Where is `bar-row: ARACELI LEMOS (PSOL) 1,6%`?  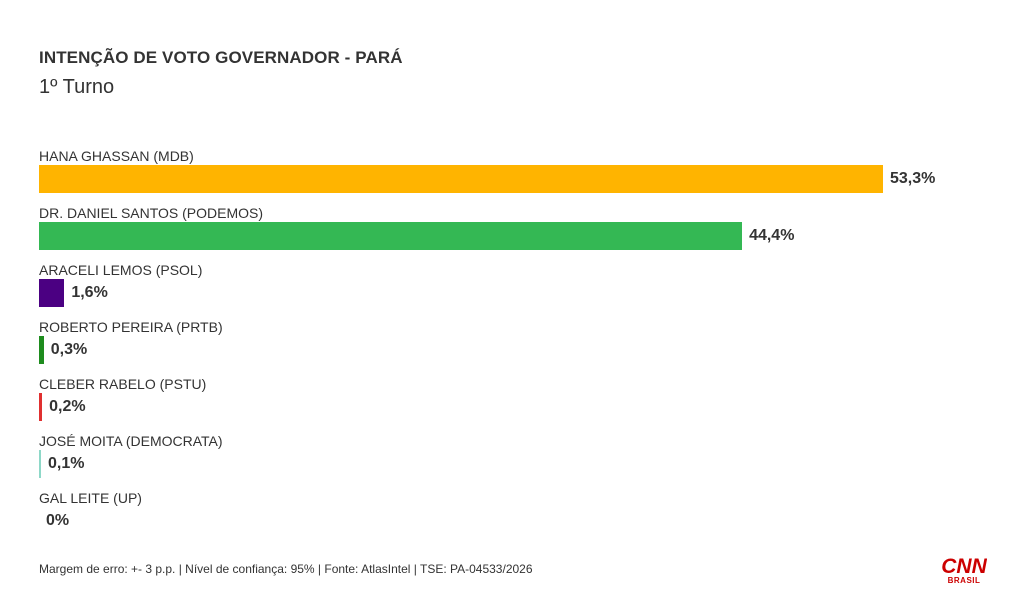 bar-row: ARACELI LEMOS (PSOL) 1,6% is located at coordinates (519, 288).